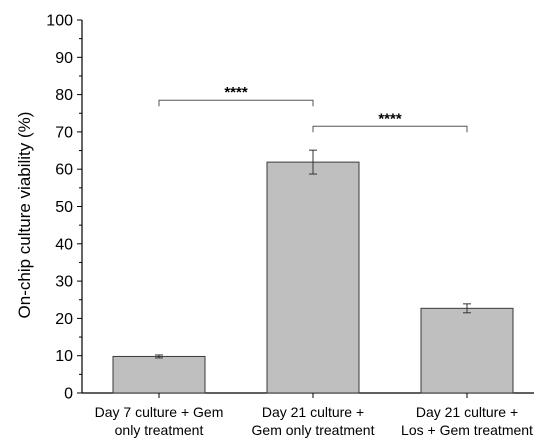 This screenshot has height=438, width=534. What do you see at coordinates (64, 244) in the screenshot?
I see `y-tick-label-40: 40` at bounding box center [64, 244].